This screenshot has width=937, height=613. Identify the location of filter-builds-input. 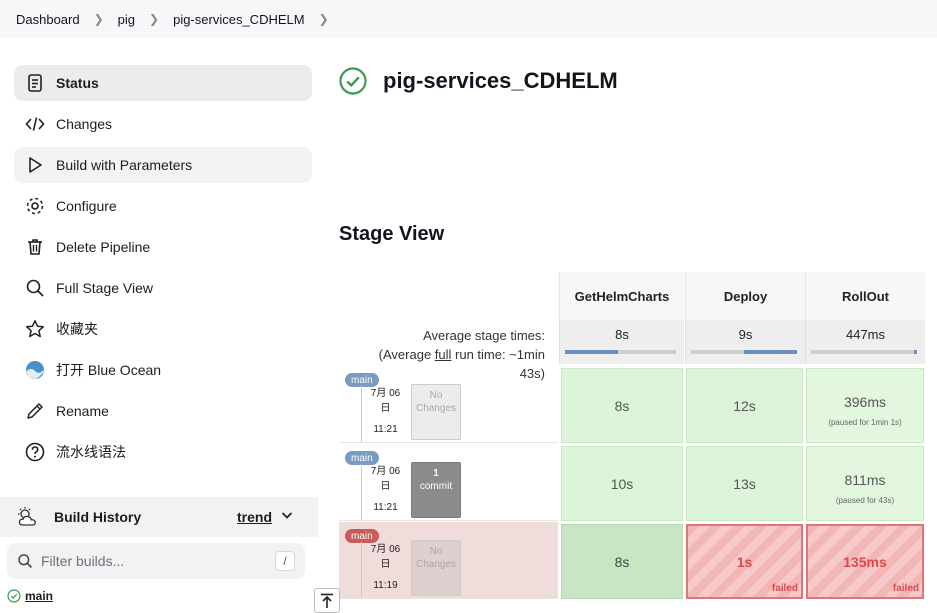
(156, 561).